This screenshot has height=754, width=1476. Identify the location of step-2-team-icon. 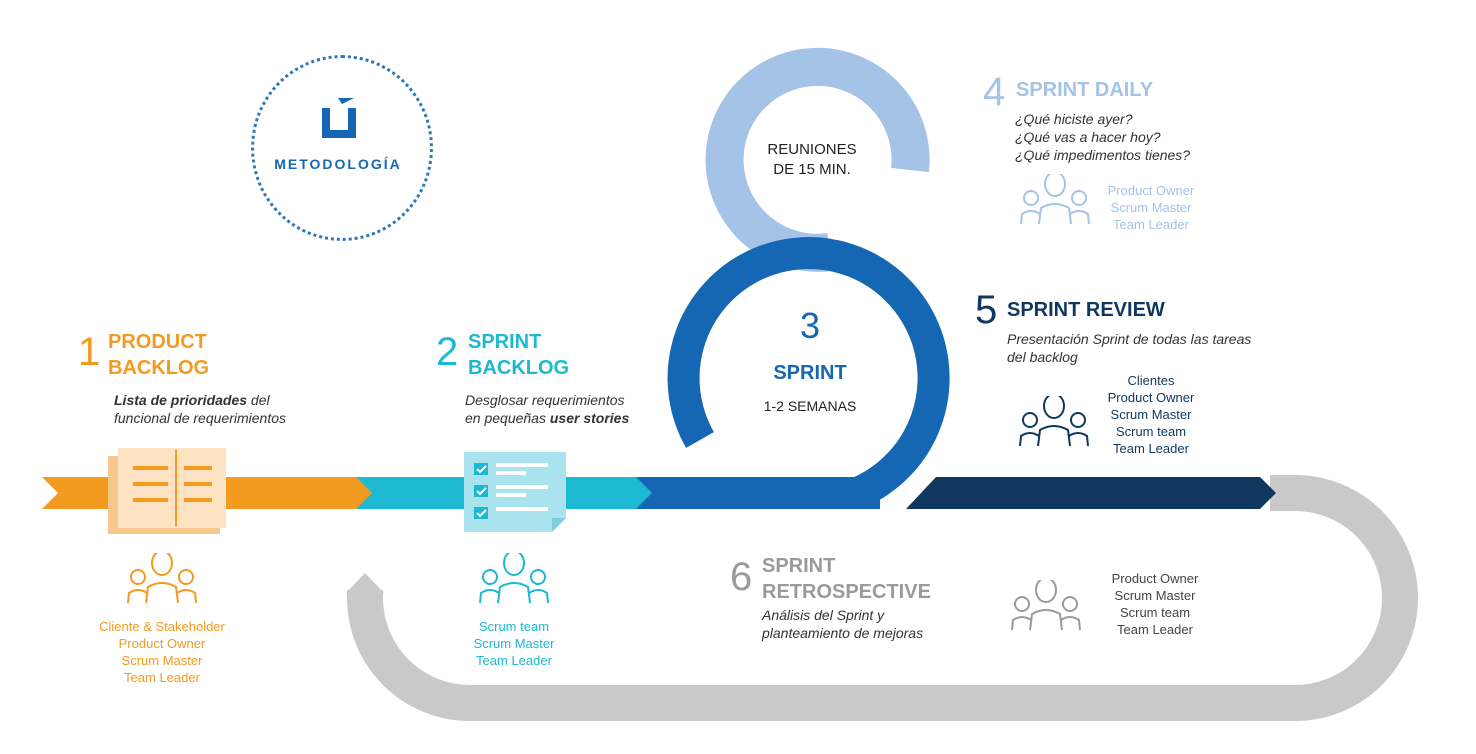
(514, 580).